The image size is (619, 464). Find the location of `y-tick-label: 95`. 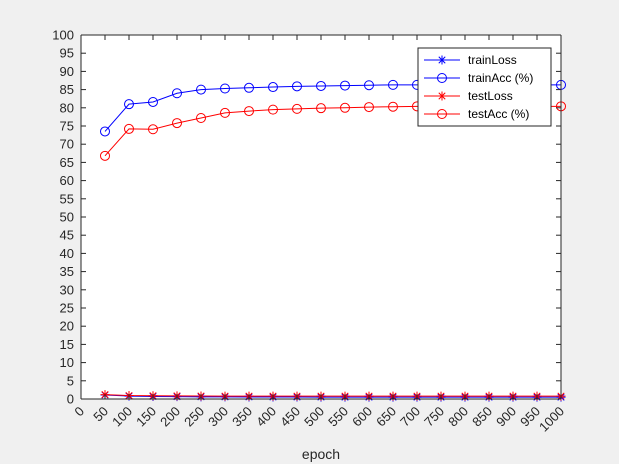

y-tick-label: 95 is located at coordinates (67, 53).